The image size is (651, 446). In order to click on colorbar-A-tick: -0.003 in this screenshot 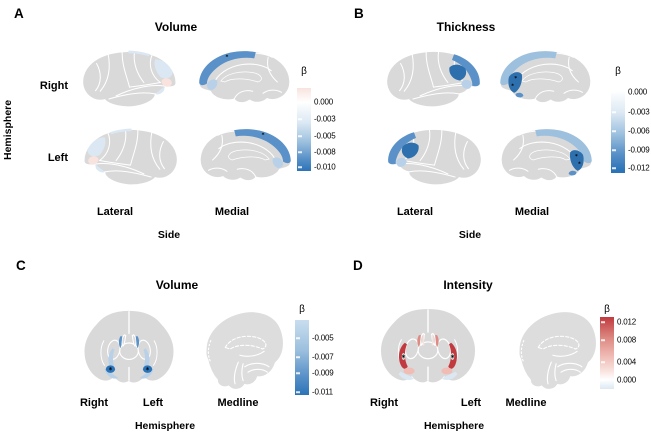, I will do `click(325, 119)`.